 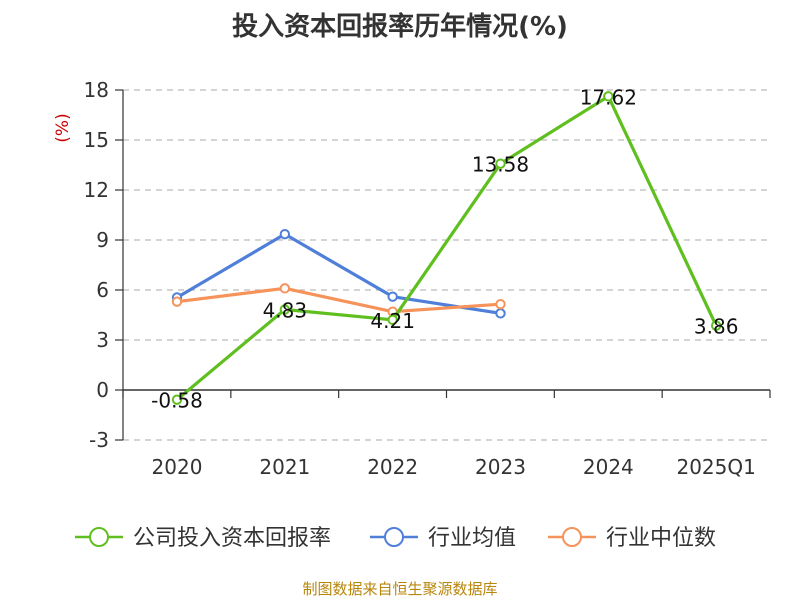 I want to click on data-label: 3.86, so click(x=716, y=327).